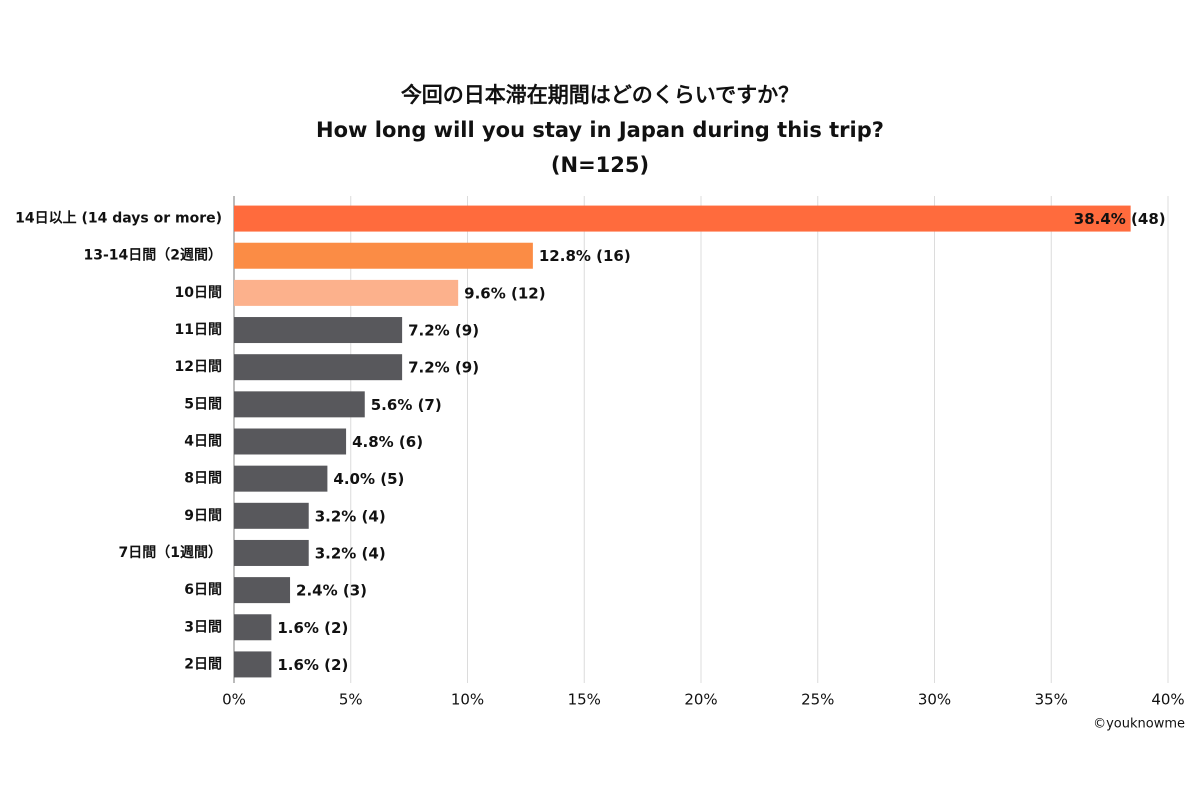  Describe the element at coordinates (203, 590) in the screenshot. I see `y-tick-label: 6日間` at that location.